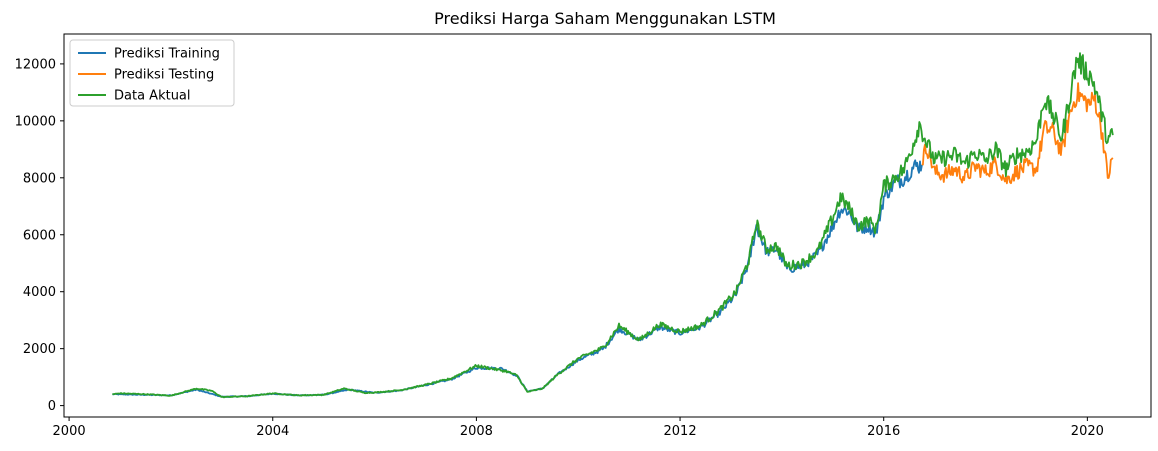 The height and width of the screenshot is (451, 1158). I want to click on legend-label: Data Aktual, so click(152, 96).